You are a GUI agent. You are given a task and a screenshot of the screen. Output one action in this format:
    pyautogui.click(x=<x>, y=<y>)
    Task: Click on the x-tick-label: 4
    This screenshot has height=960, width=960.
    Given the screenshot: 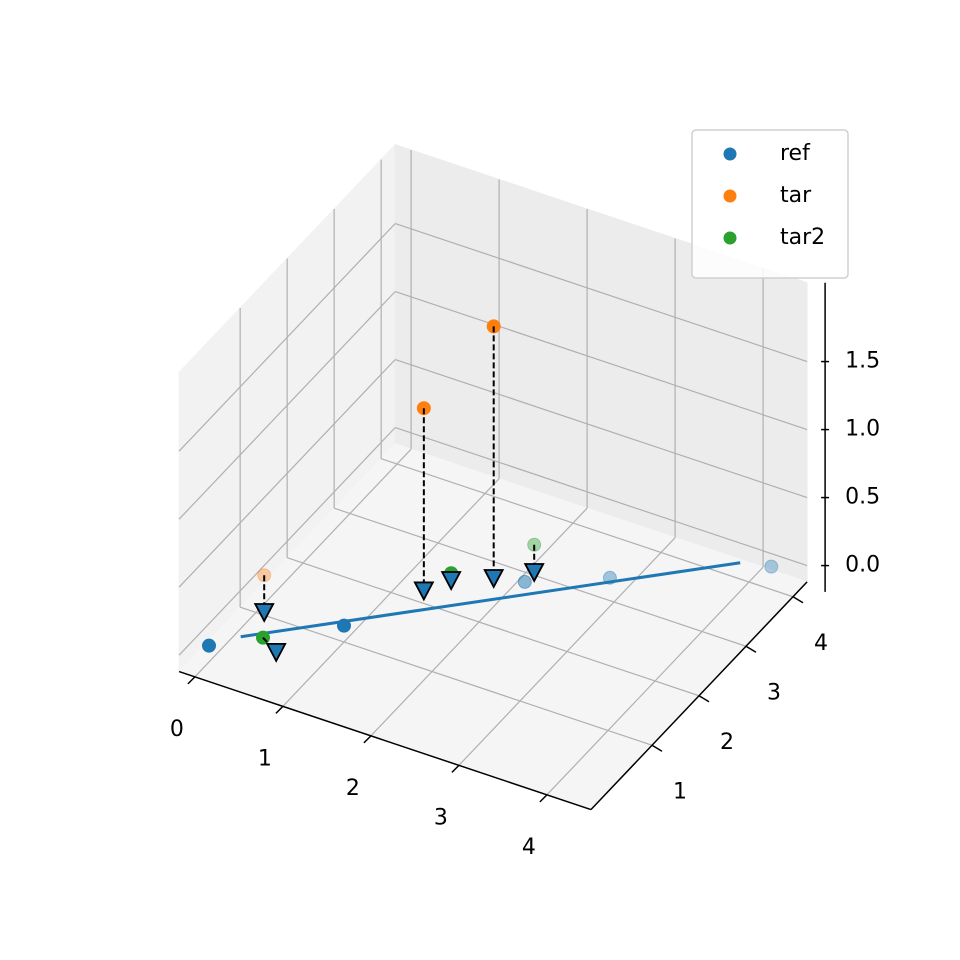 What is the action you would take?
    pyautogui.click(x=529, y=847)
    